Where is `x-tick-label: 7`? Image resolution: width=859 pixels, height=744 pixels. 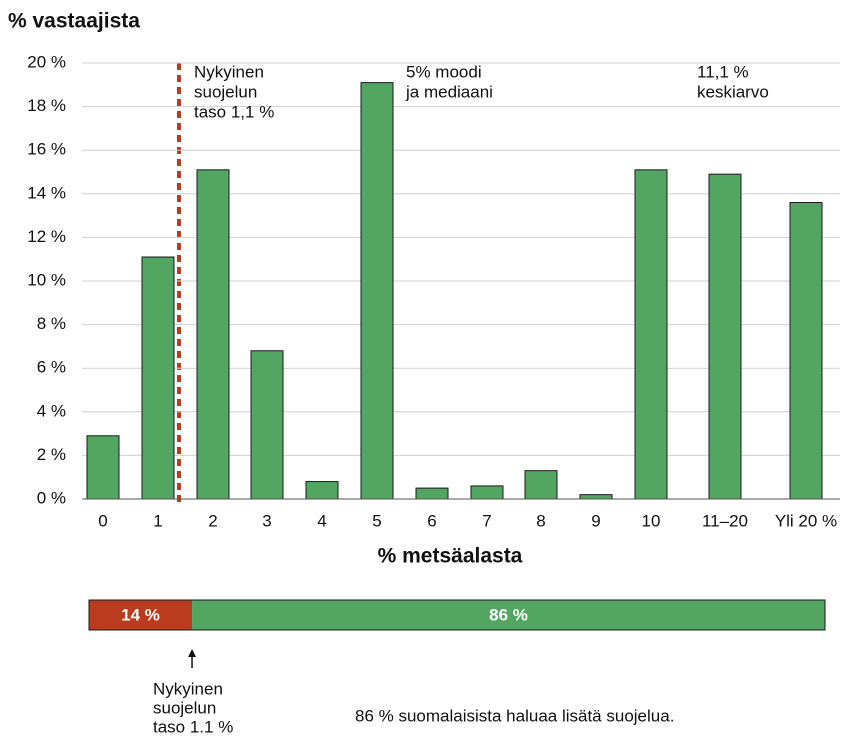 x-tick-label: 7 is located at coordinates (486, 520).